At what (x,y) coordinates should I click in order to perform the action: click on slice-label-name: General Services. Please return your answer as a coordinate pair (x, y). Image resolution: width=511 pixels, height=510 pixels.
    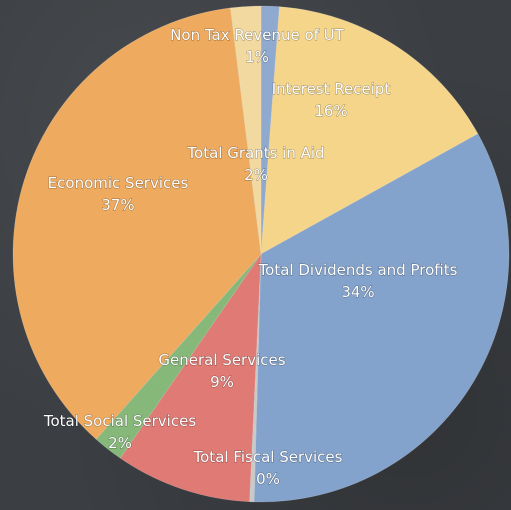
    Looking at the image, I should click on (221, 360).